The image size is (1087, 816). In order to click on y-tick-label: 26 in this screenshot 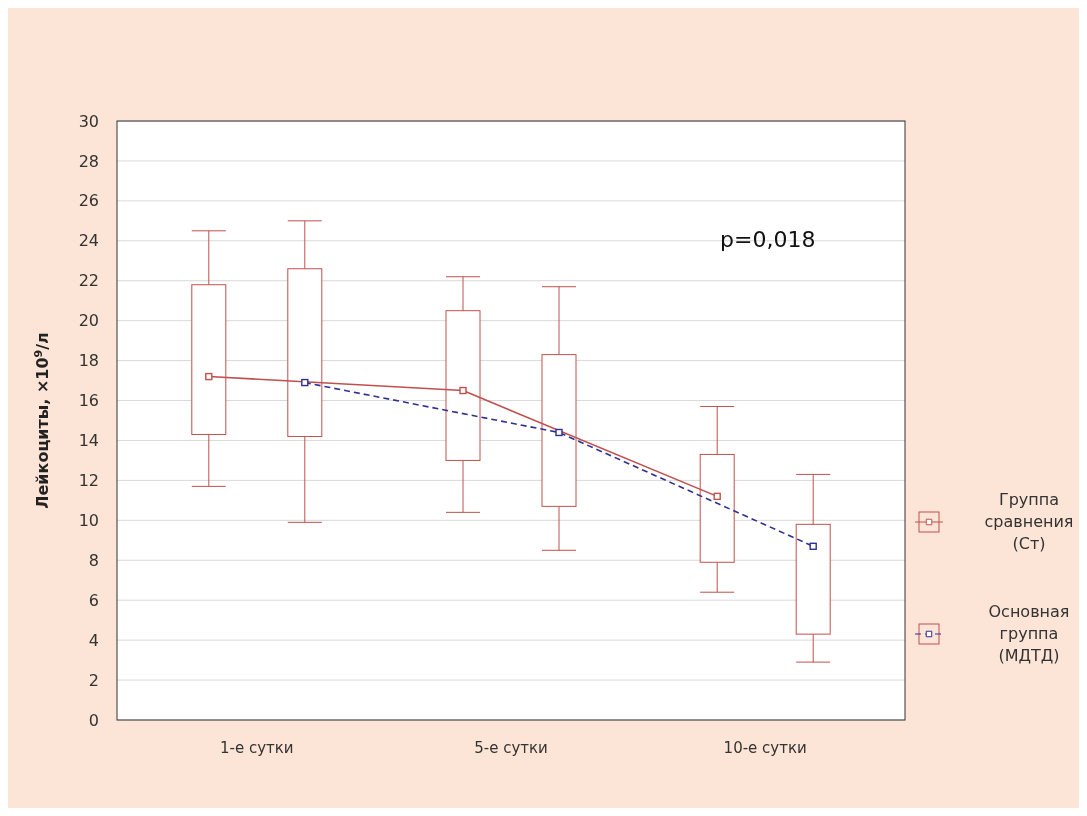, I will do `click(88, 201)`.